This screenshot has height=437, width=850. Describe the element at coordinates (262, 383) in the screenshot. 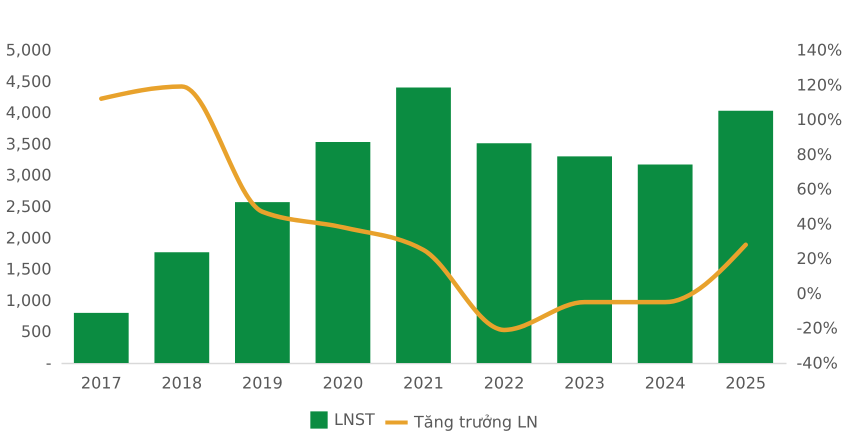

I see `x-tick-label: 2019` at that location.